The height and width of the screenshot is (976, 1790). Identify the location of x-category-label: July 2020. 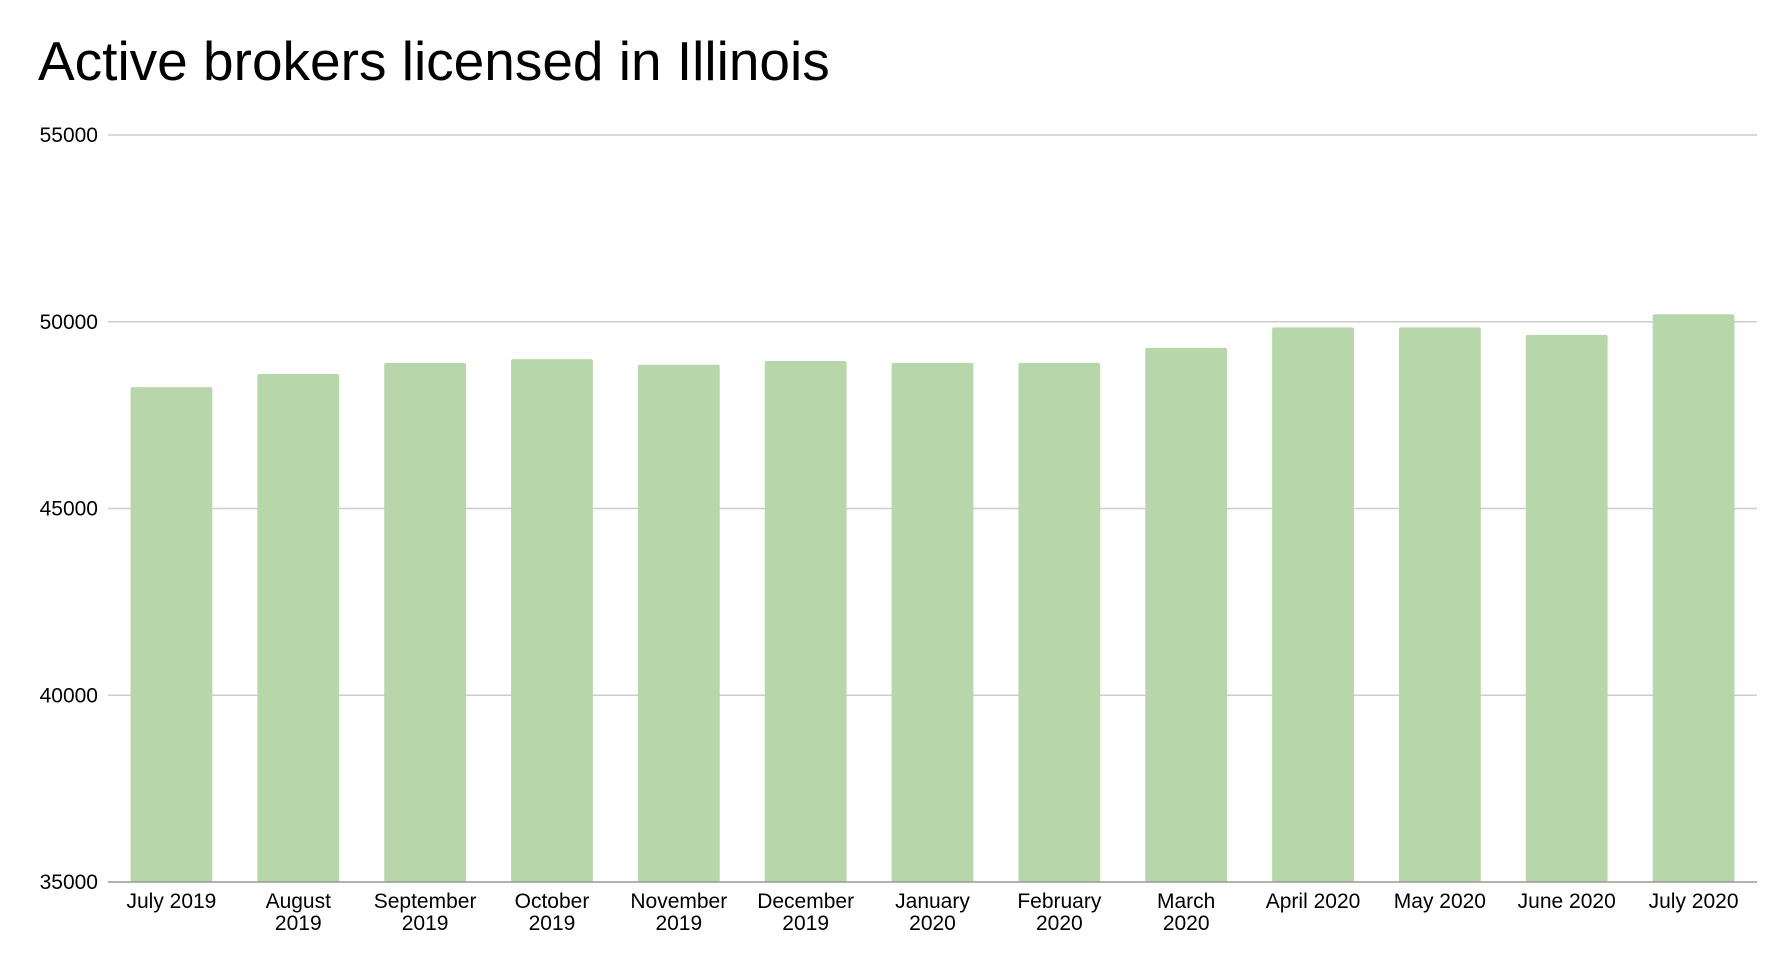
(1694, 901).